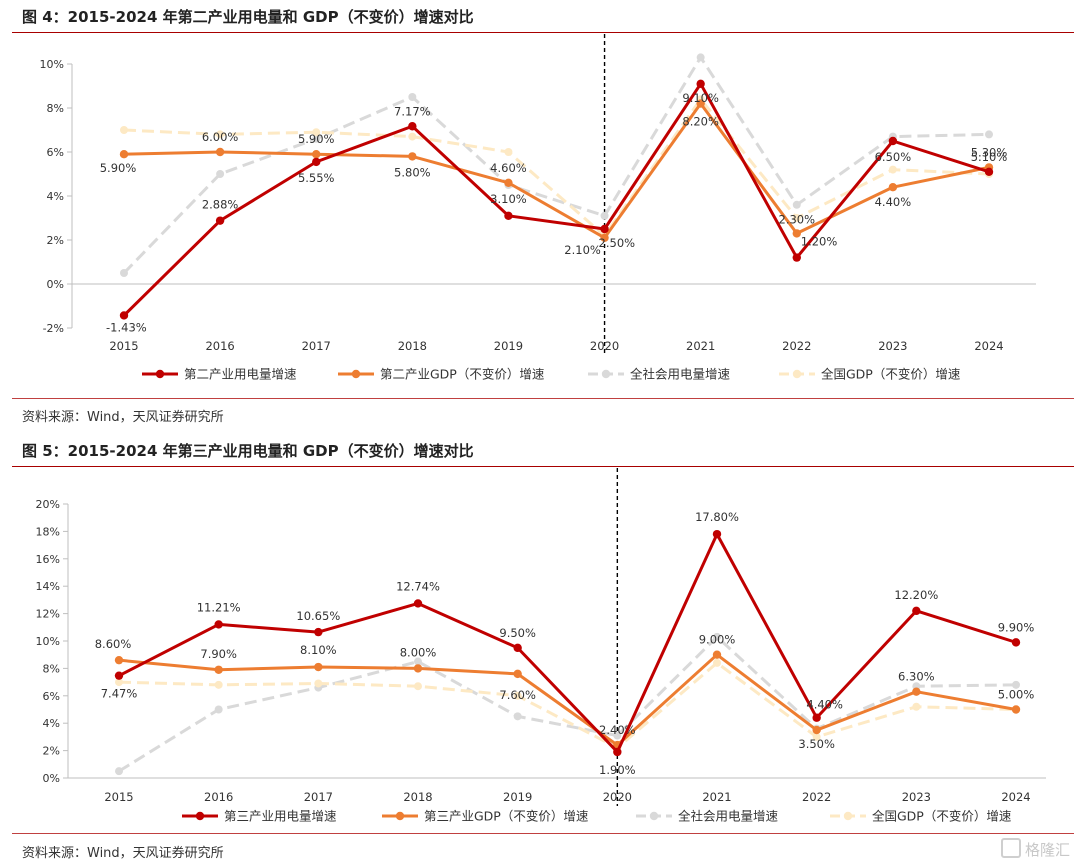 The height and width of the screenshot is (866, 1080). What do you see at coordinates (412, 111) in the screenshot?
I see `data-label: 7.17%` at bounding box center [412, 111].